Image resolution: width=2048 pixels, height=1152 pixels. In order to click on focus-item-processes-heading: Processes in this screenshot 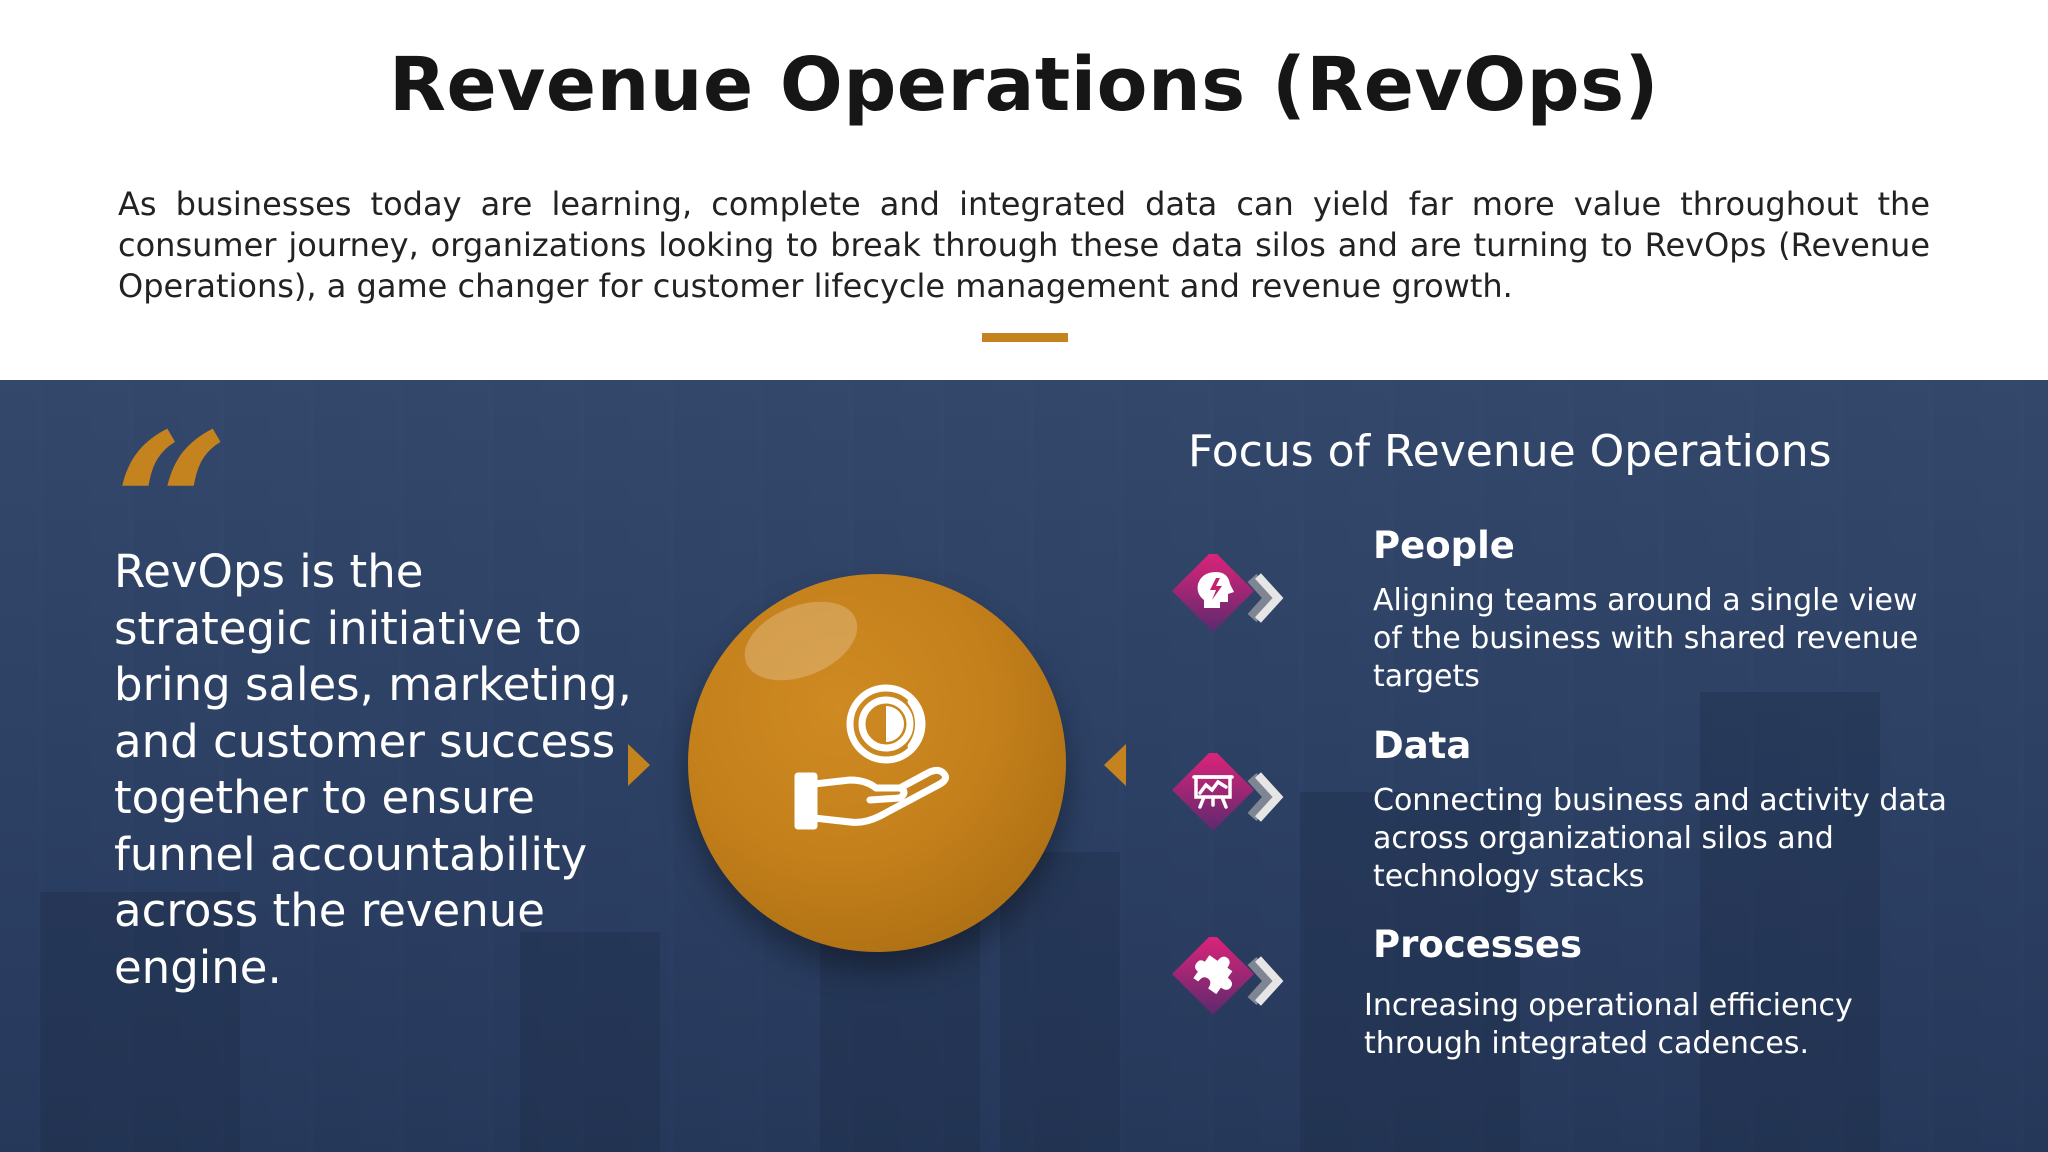, I will do `click(1477, 944)`.